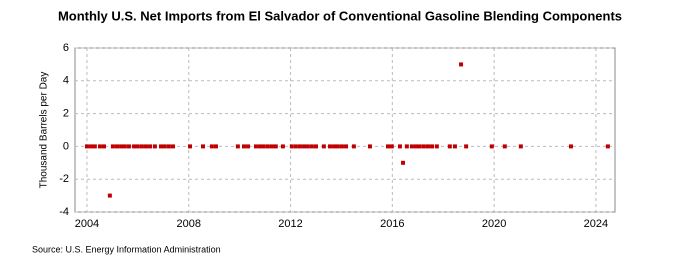 Image resolution: width=675 pixels, height=280 pixels. What do you see at coordinates (392, 224) in the screenshot?
I see `x-tick-label: 2016` at bounding box center [392, 224].